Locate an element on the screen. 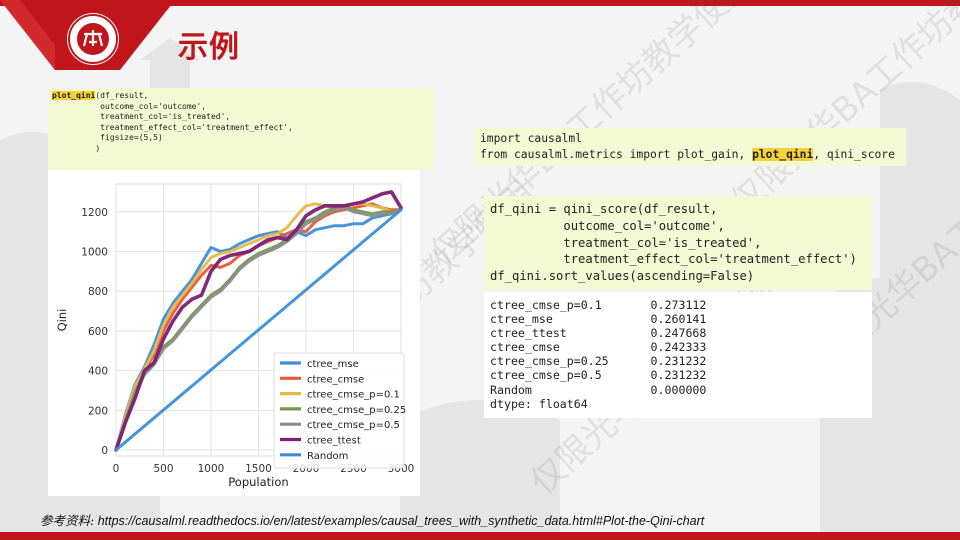 This screenshot has width=960, height=540. legend-label: ctree_cmse is located at coordinates (335, 379).